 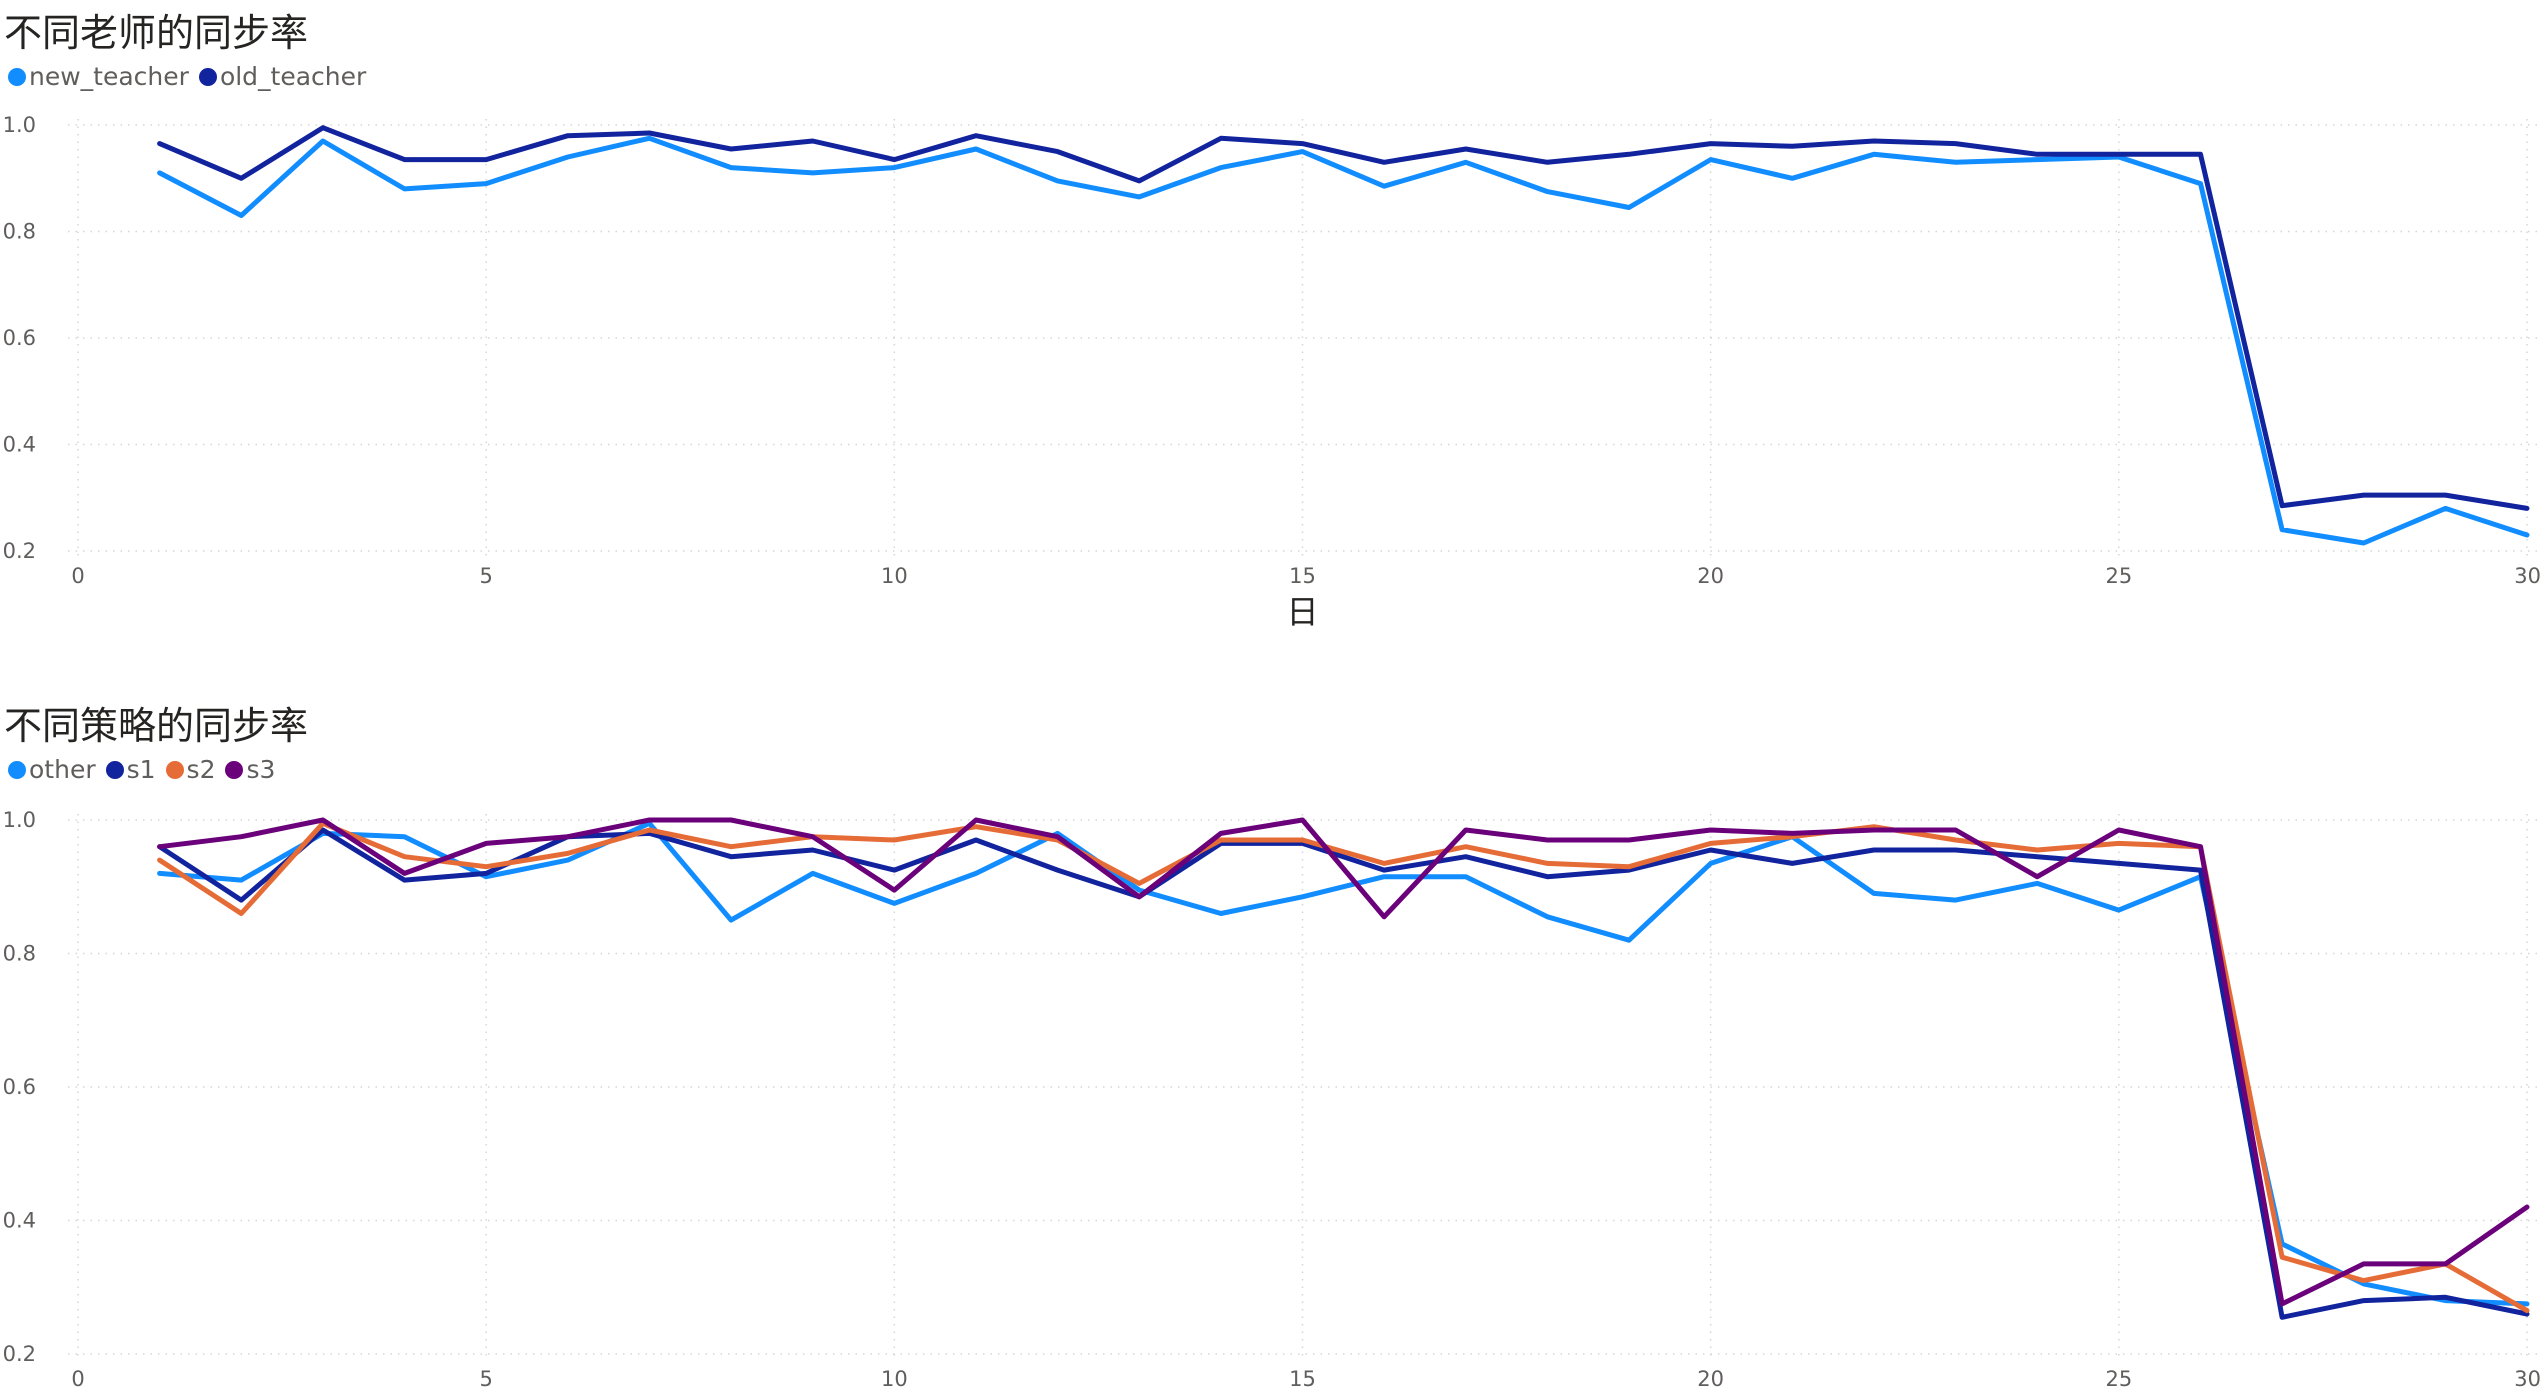 What do you see at coordinates (141, 769) in the screenshot?
I see `legend-label: s1` at bounding box center [141, 769].